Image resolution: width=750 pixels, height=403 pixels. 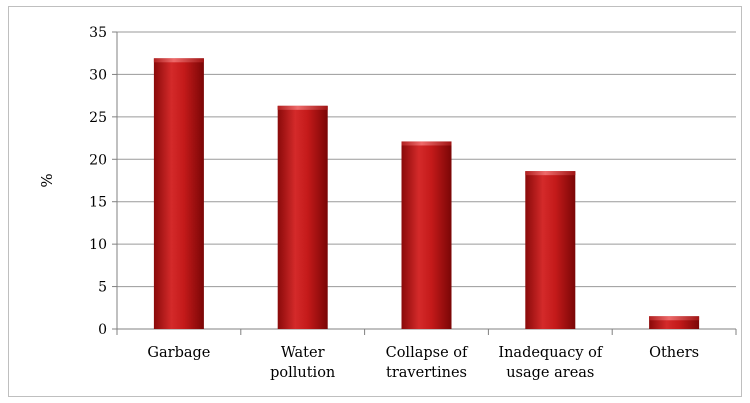 I want to click on x-category-label-line: travertines, so click(x=426, y=373).